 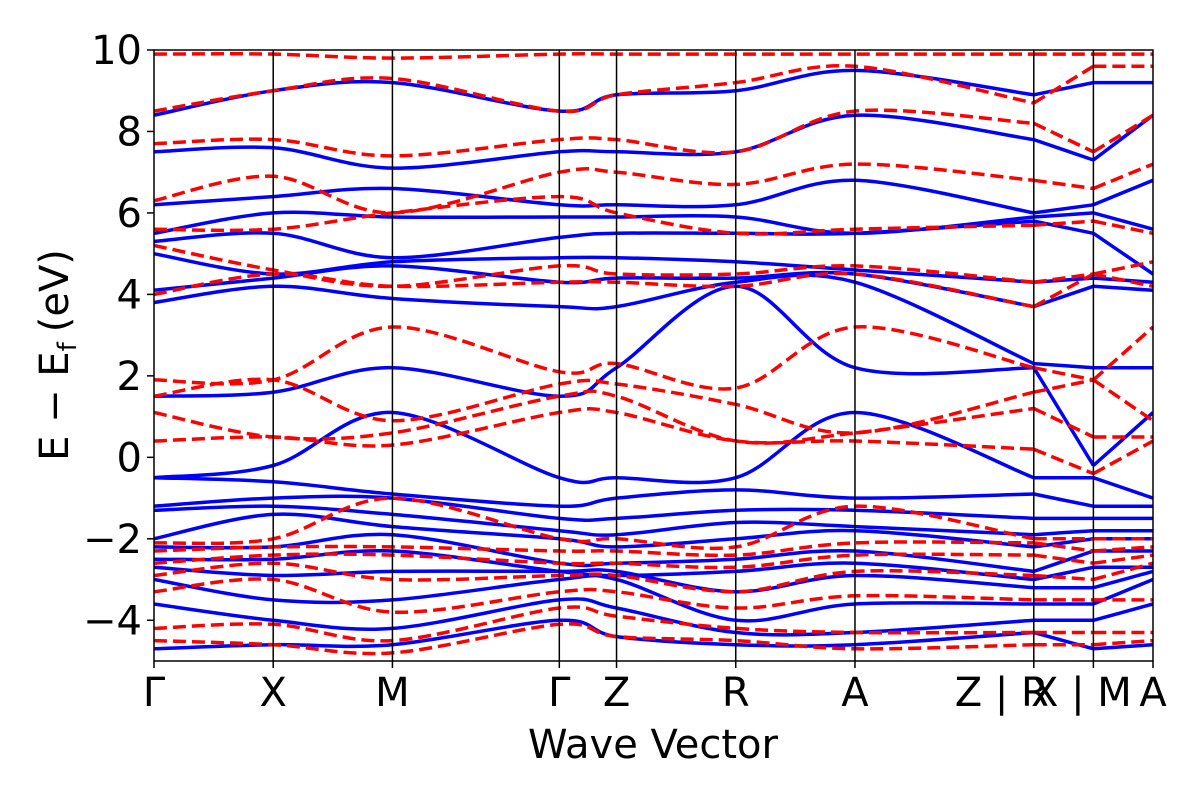 What do you see at coordinates (112, 621) in the screenshot?
I see `y-tick-label: −4` at bounding box center [112, 621].